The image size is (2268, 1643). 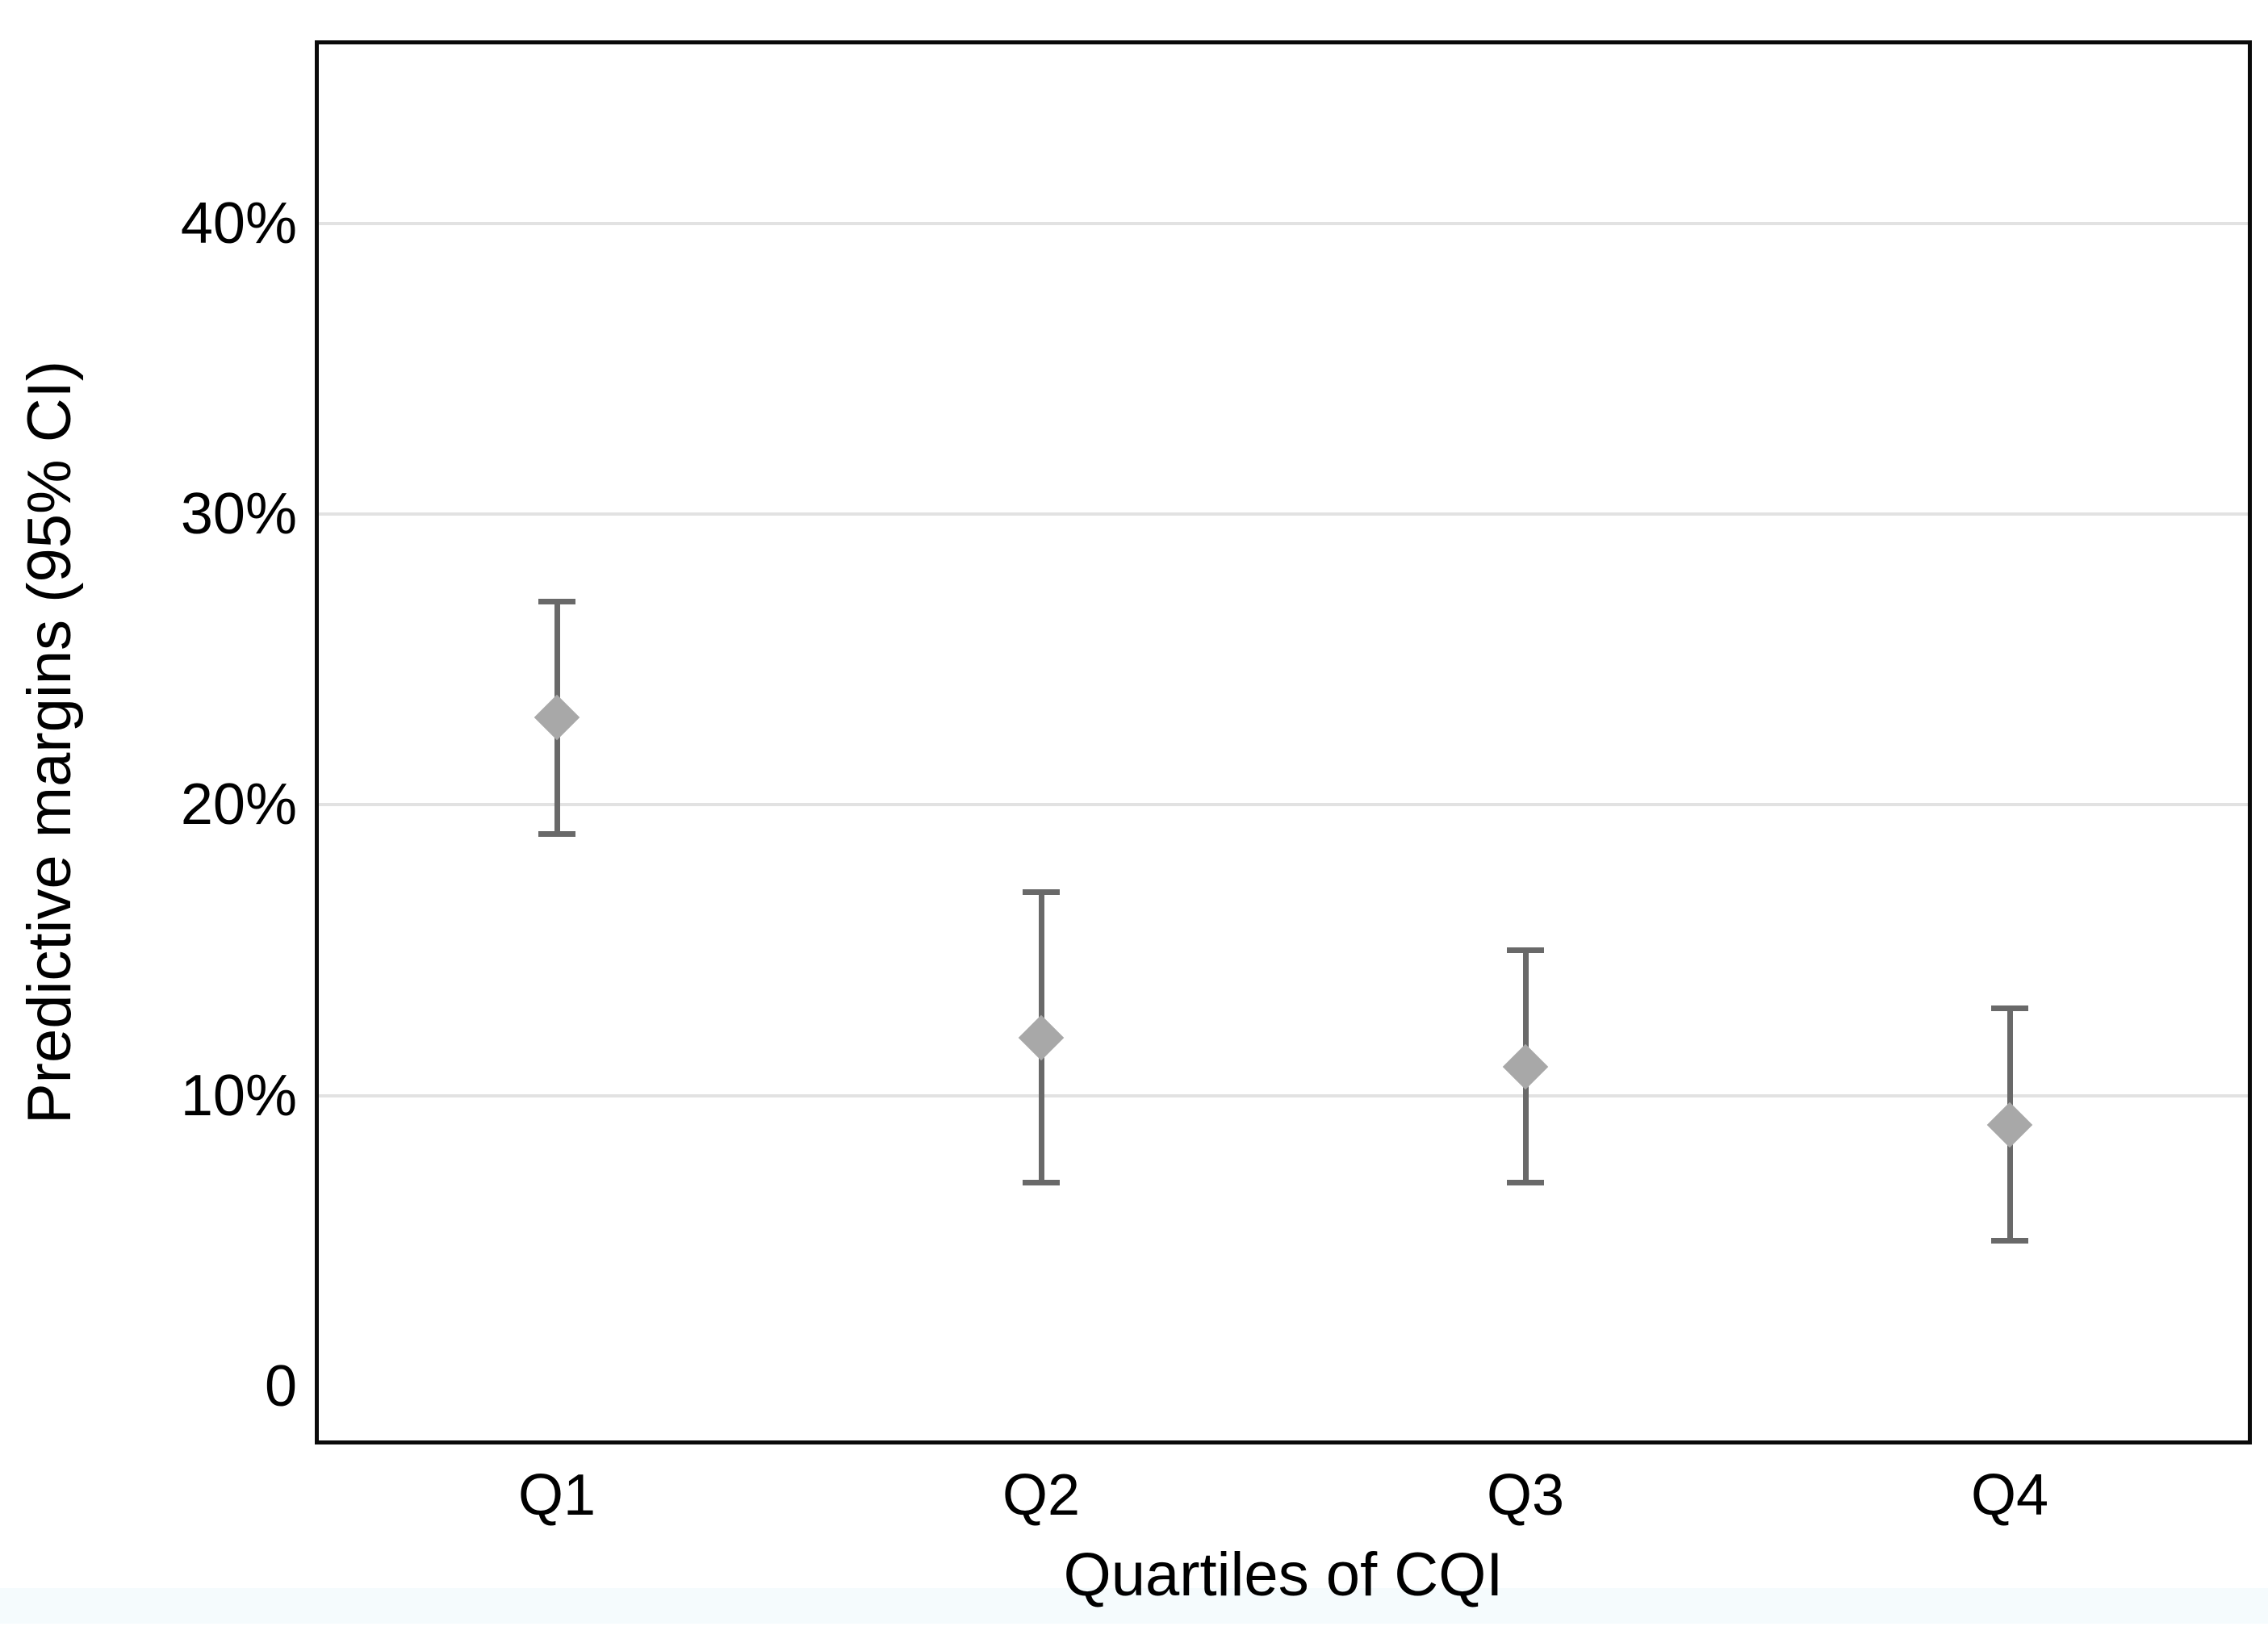 What do you see at coordinates (50, 742) in the screenshot?
I see `y-axis-title: Predictive margins (95% CI)` at bounding box center [50, 742].